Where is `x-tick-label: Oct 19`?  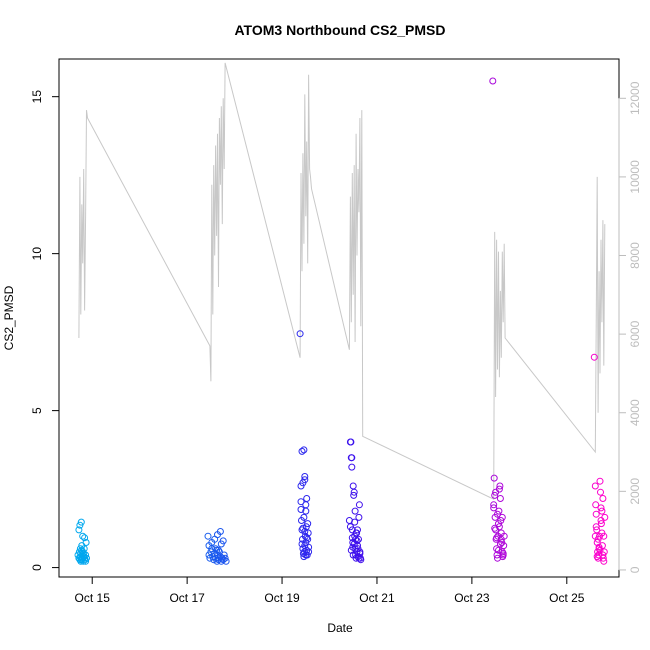 x-tick-label: Oct 19 is located at coordinates (282, 598).